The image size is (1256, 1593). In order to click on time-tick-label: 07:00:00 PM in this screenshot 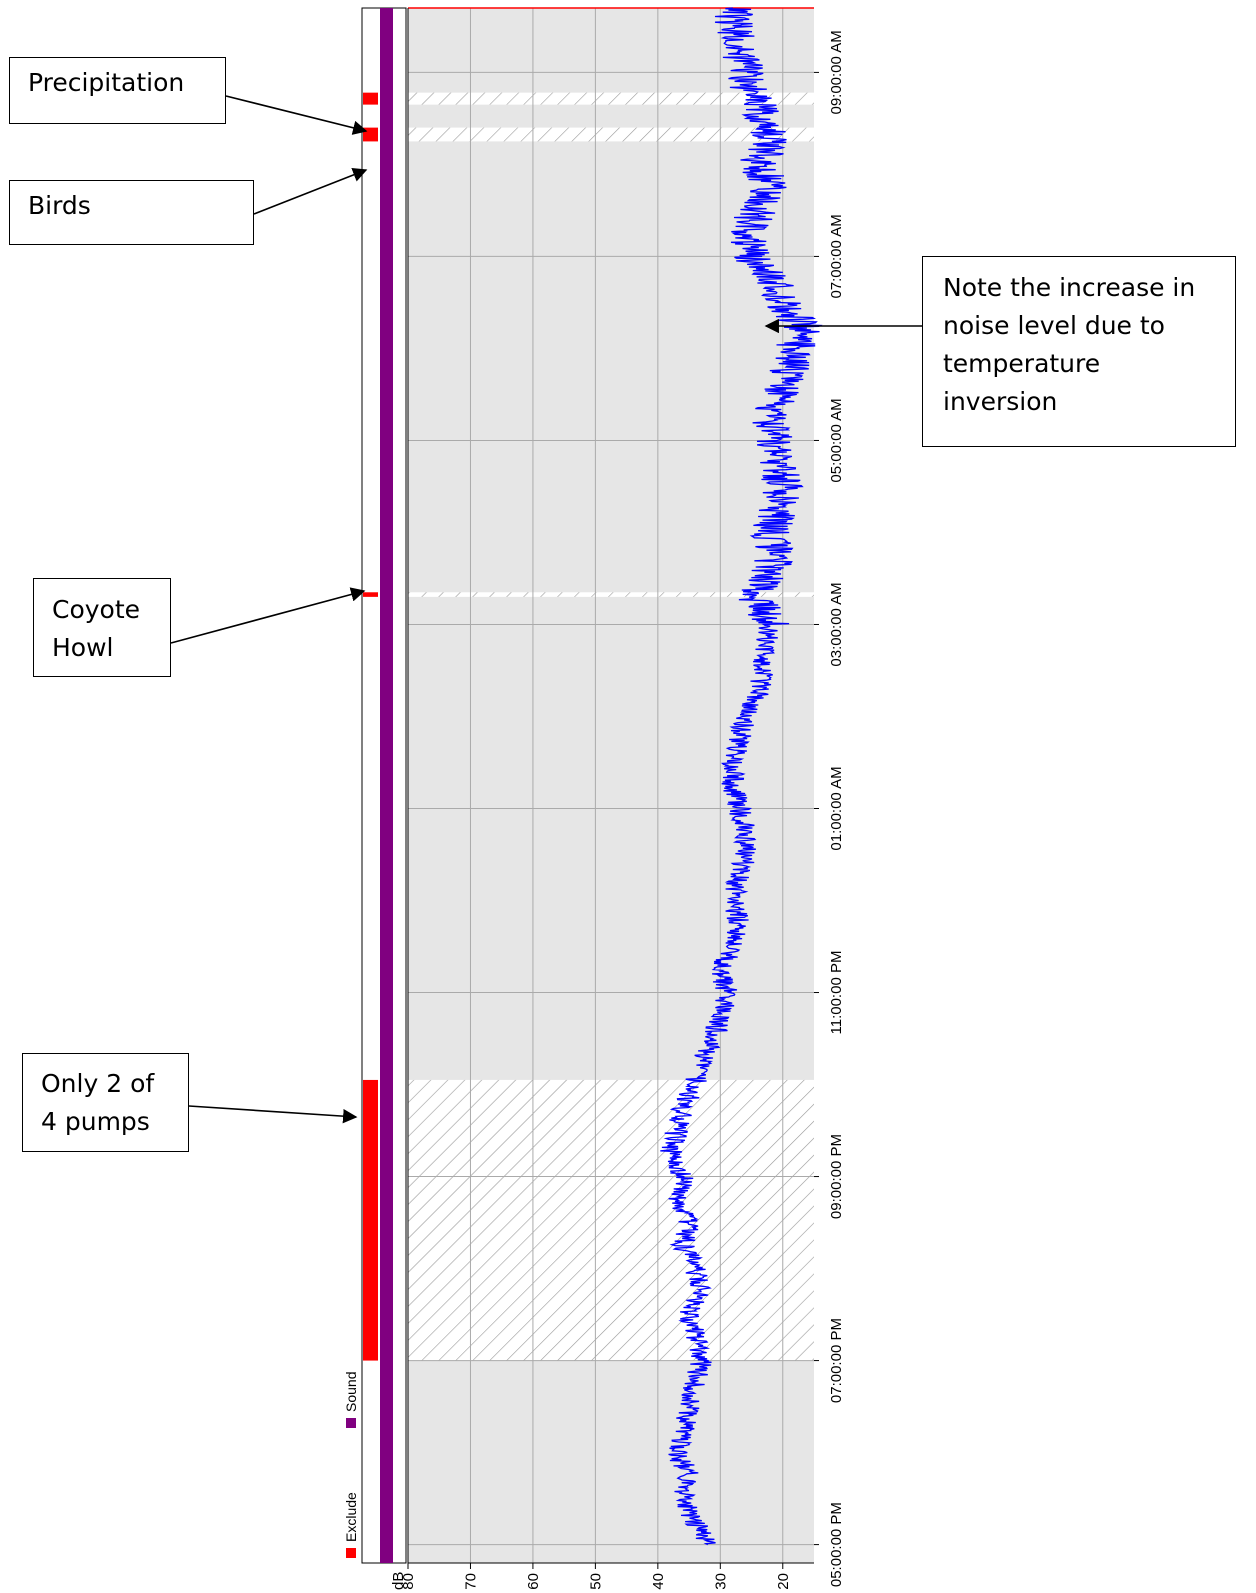, I will do `click(836, 1360)`.